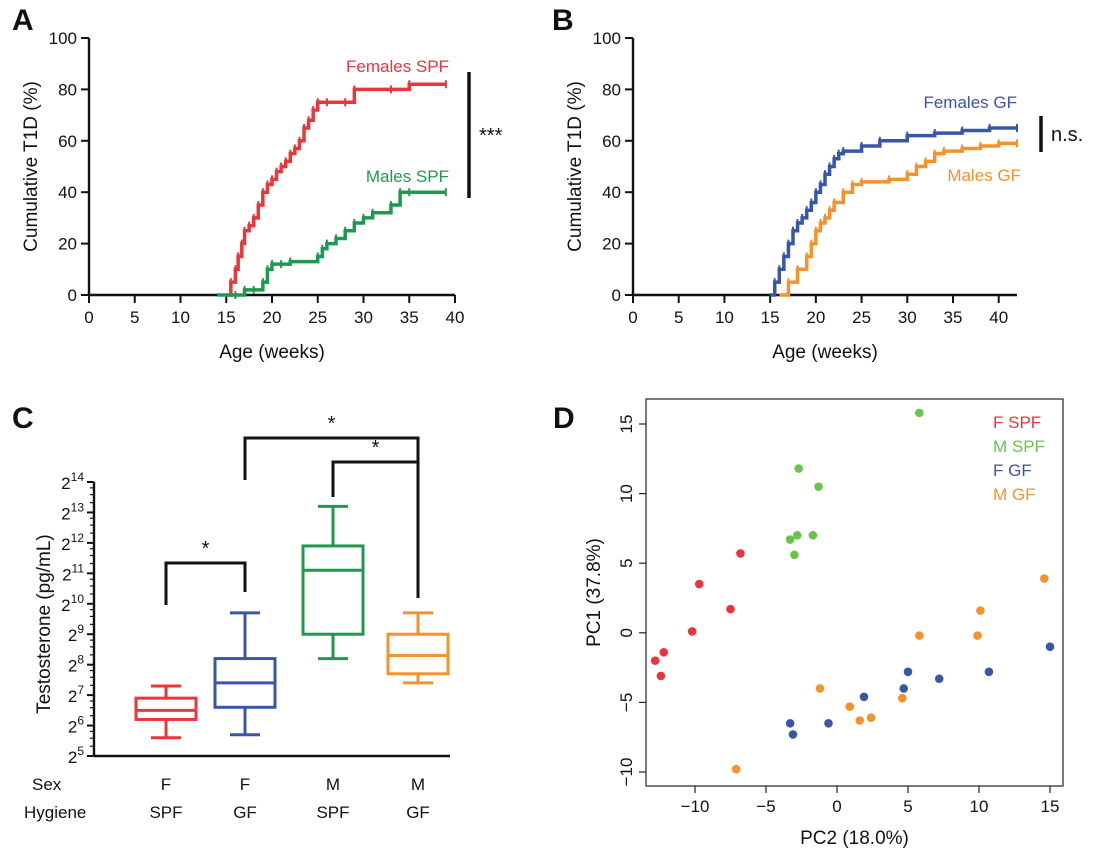 This screenshot has width=1094, height=859. Describe the element at coordinates (72, 603) in the screenshot. I see `y-tick-label: 210` at that location.